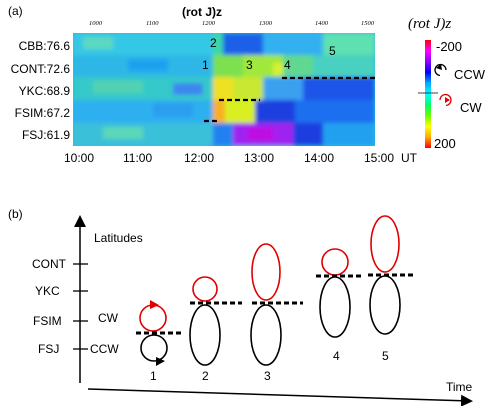 This screenshot has height=406, width=500. I want to click on y-tick-fsj: FSJ, so click(49, 349).